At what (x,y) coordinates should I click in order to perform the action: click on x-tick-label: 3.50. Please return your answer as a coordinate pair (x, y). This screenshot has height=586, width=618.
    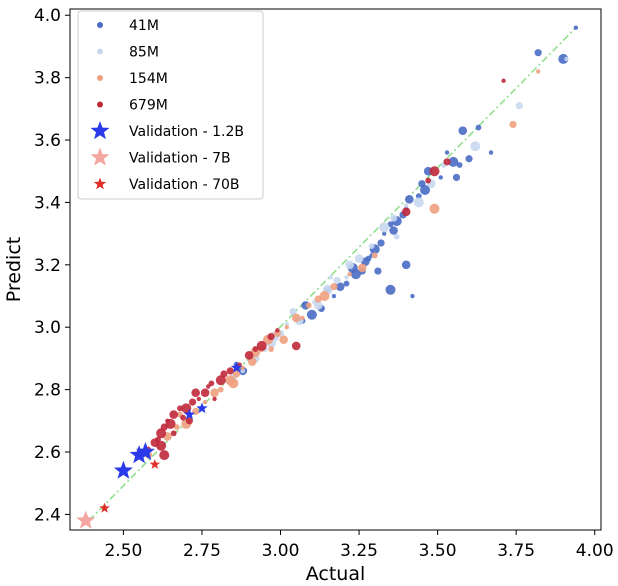
    Looking at the image, I should click on (438, 551).